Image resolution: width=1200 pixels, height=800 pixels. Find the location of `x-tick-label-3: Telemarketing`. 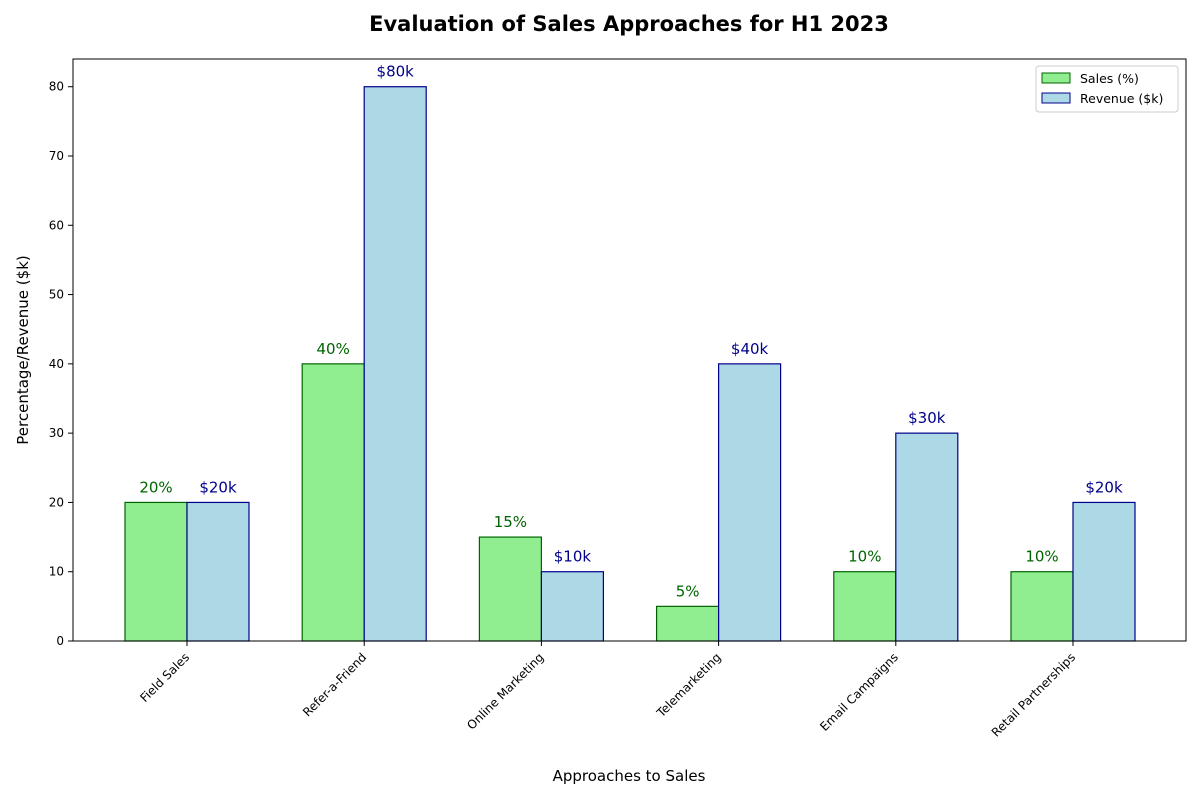

x-tick-label-3: Telemarketing is located at coordinates (688, 685).